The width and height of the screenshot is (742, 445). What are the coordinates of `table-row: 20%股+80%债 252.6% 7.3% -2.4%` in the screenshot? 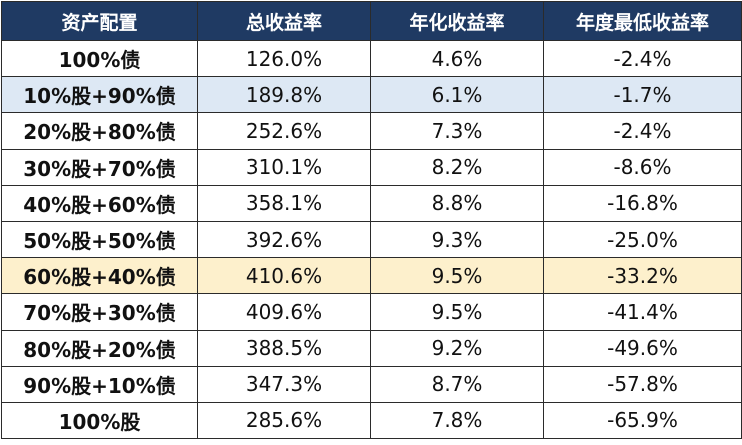 It's located at (371, 131).